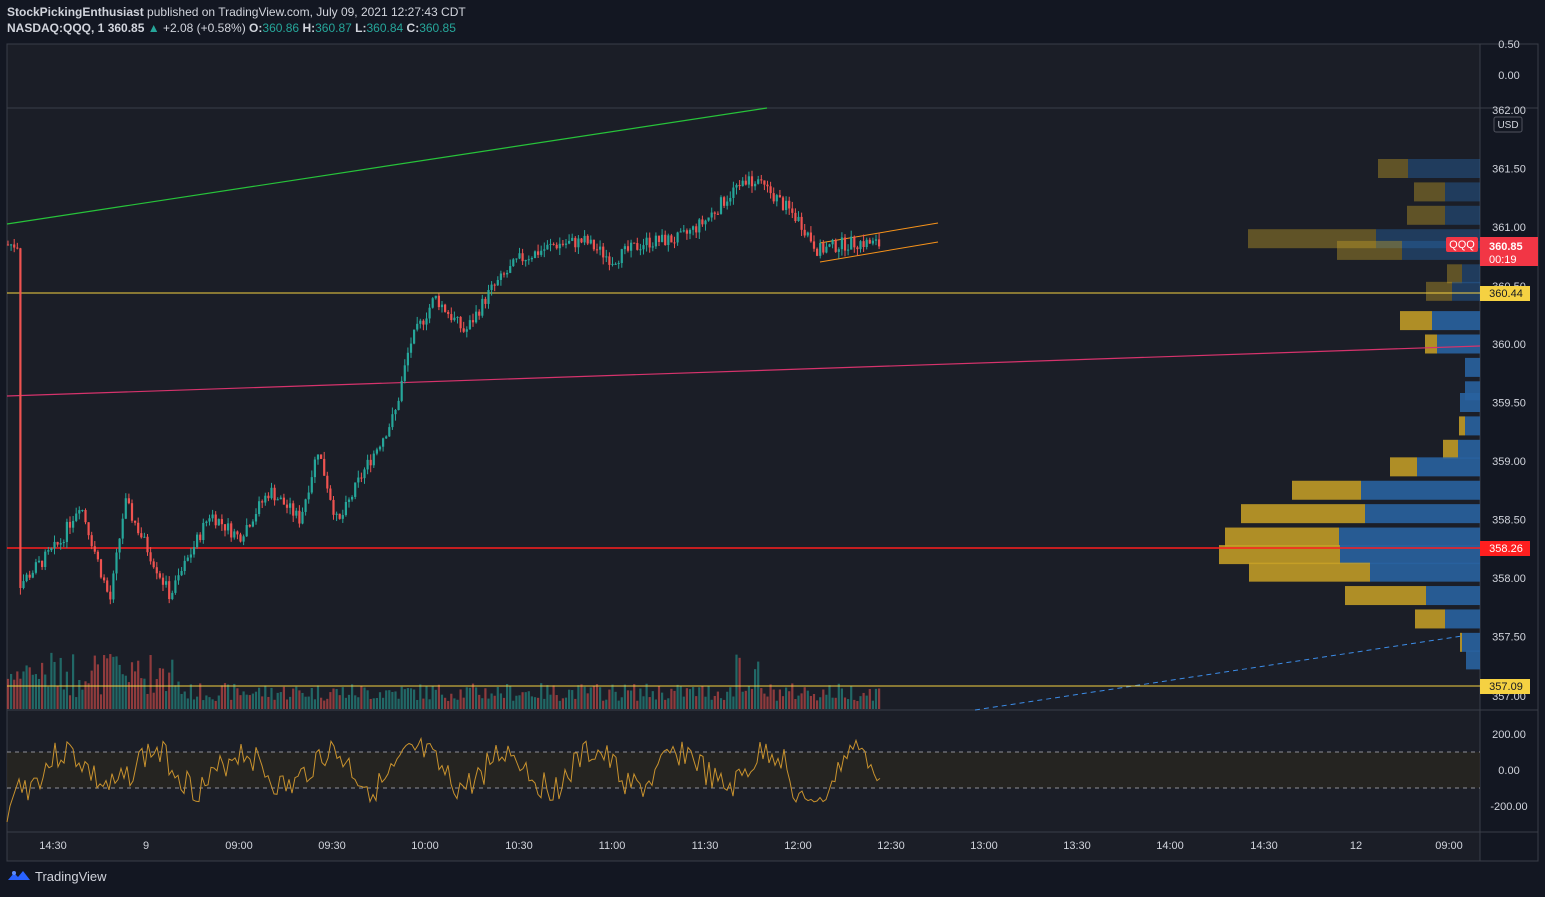 The height and width of the screenshot is (897, 1545). Describe the element at coordinates (1509, 111) in the screenshot. I see `price-tick: 362.00` at that location.